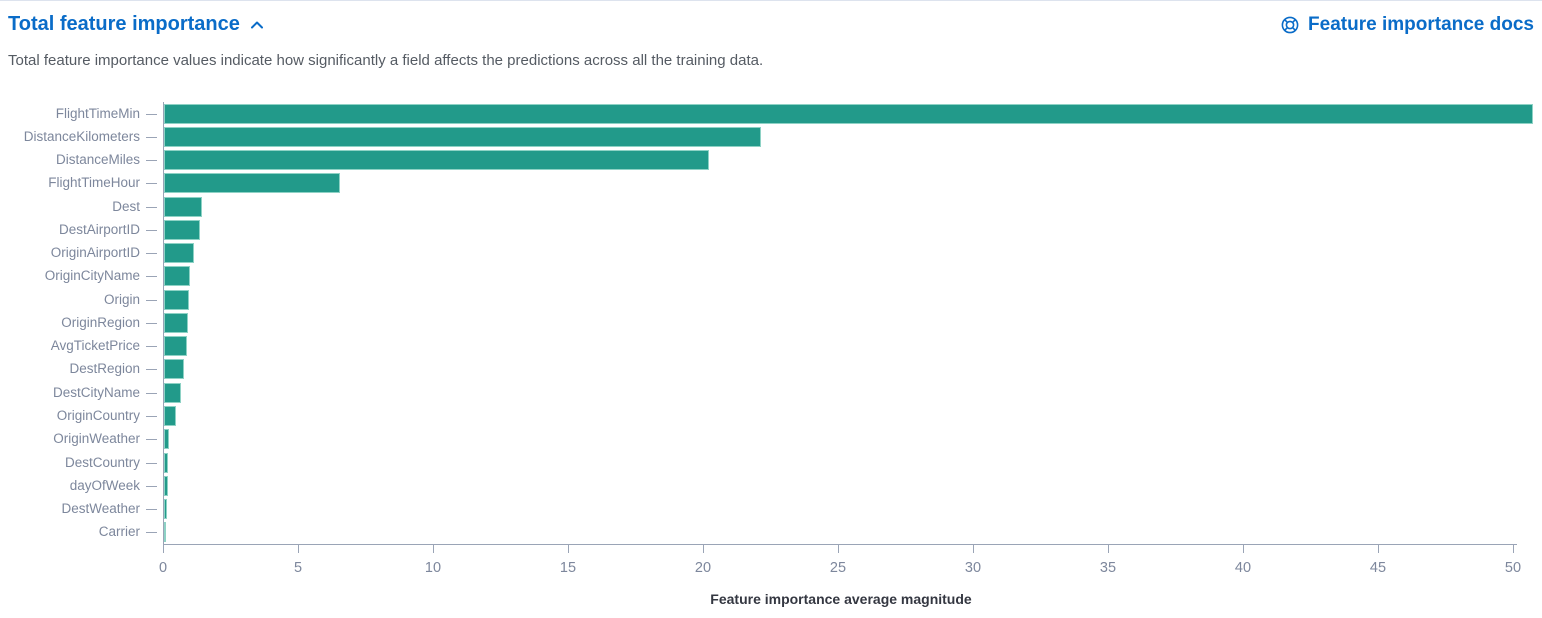 The height and width of the screenshot is (618, 1542). Describe the element at coordinates (95, 253) in the screenshot. I see `y-axis-label: OriginAirportID` at that location.